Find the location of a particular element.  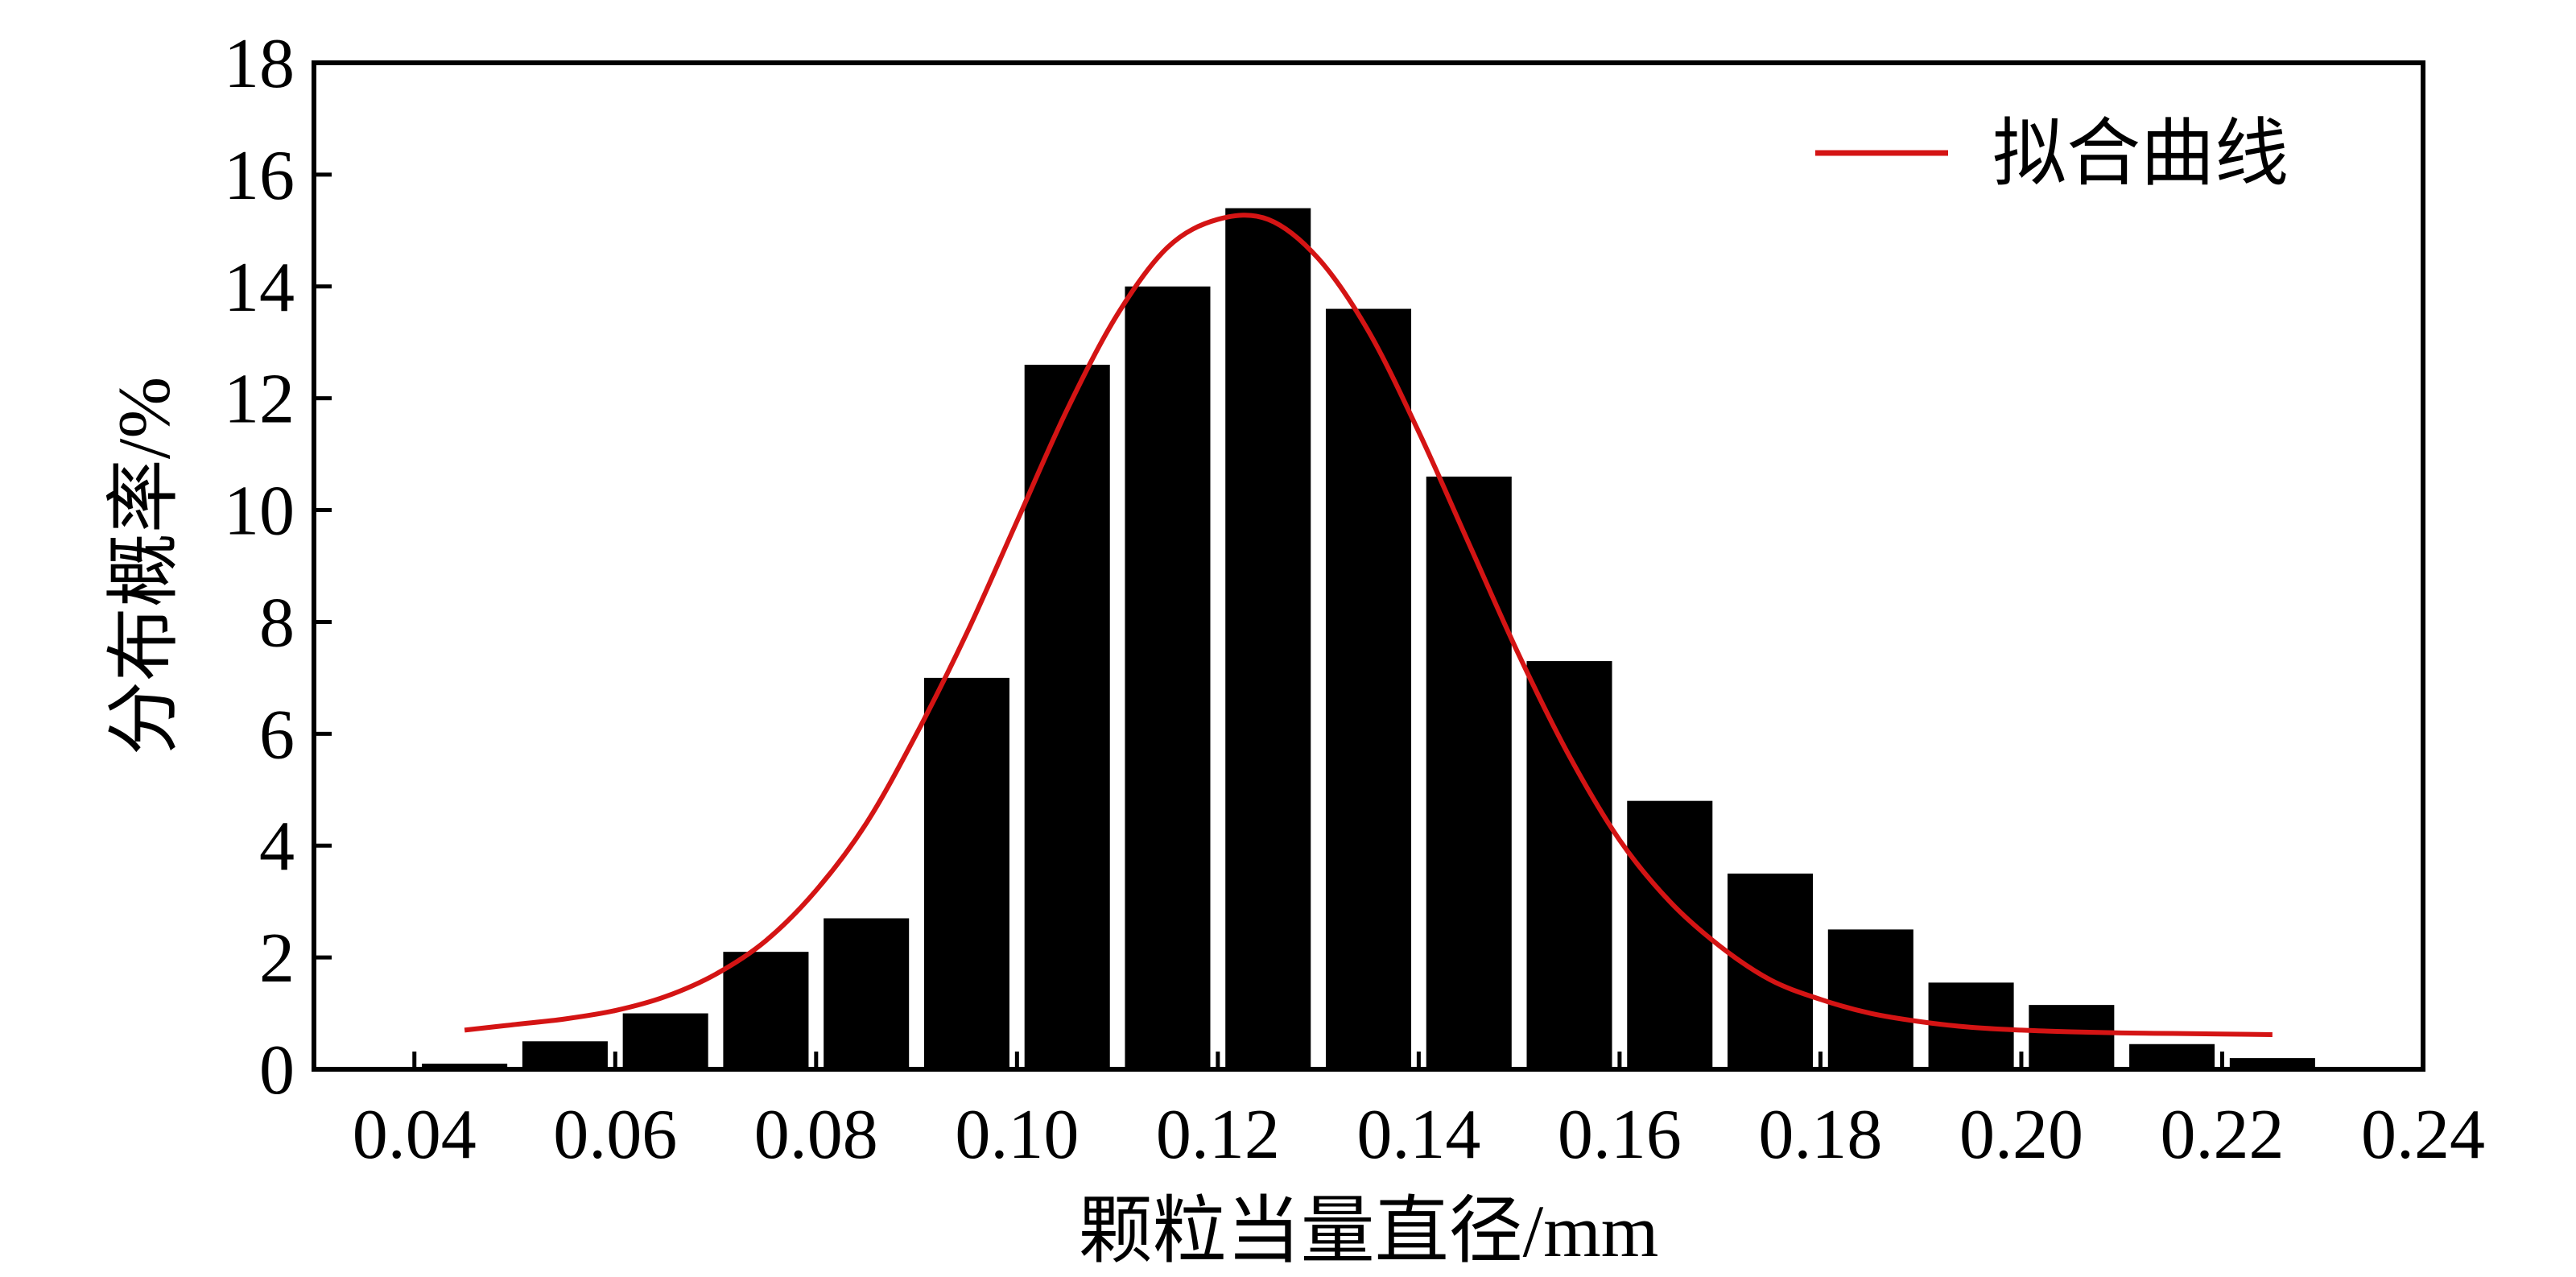

x-axis-title: 颗粒当量直径/mm is located at coordinates (1369, 1231).